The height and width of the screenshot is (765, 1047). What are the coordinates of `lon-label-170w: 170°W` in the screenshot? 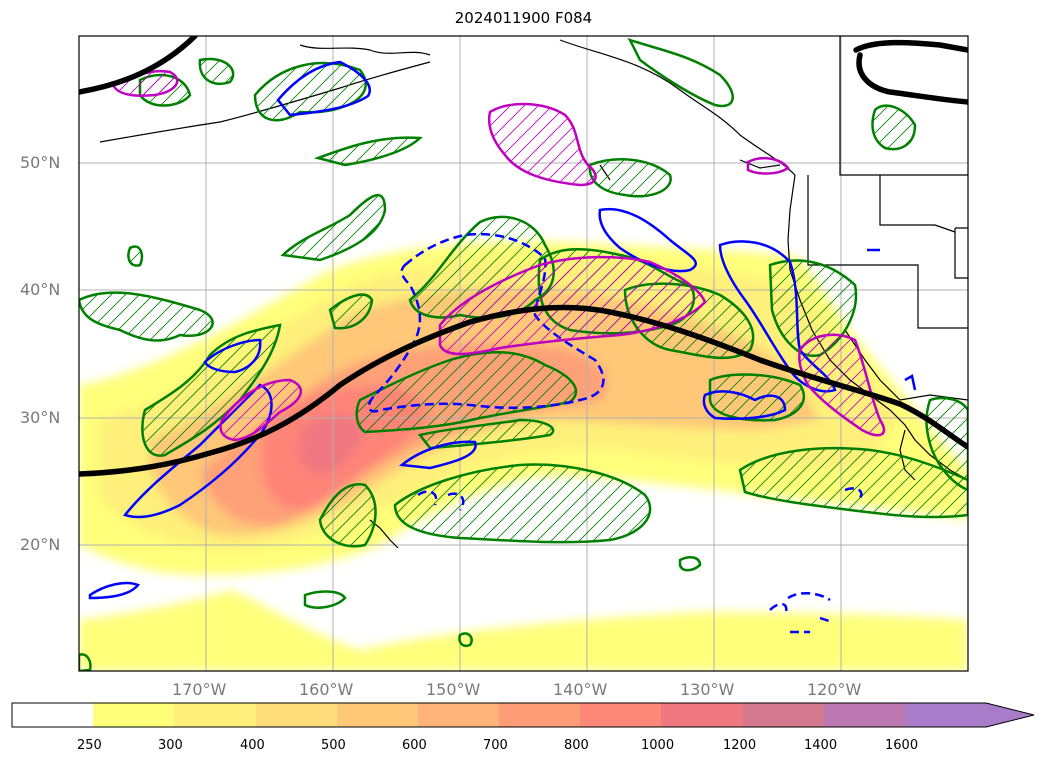 It's located at (199, 689).